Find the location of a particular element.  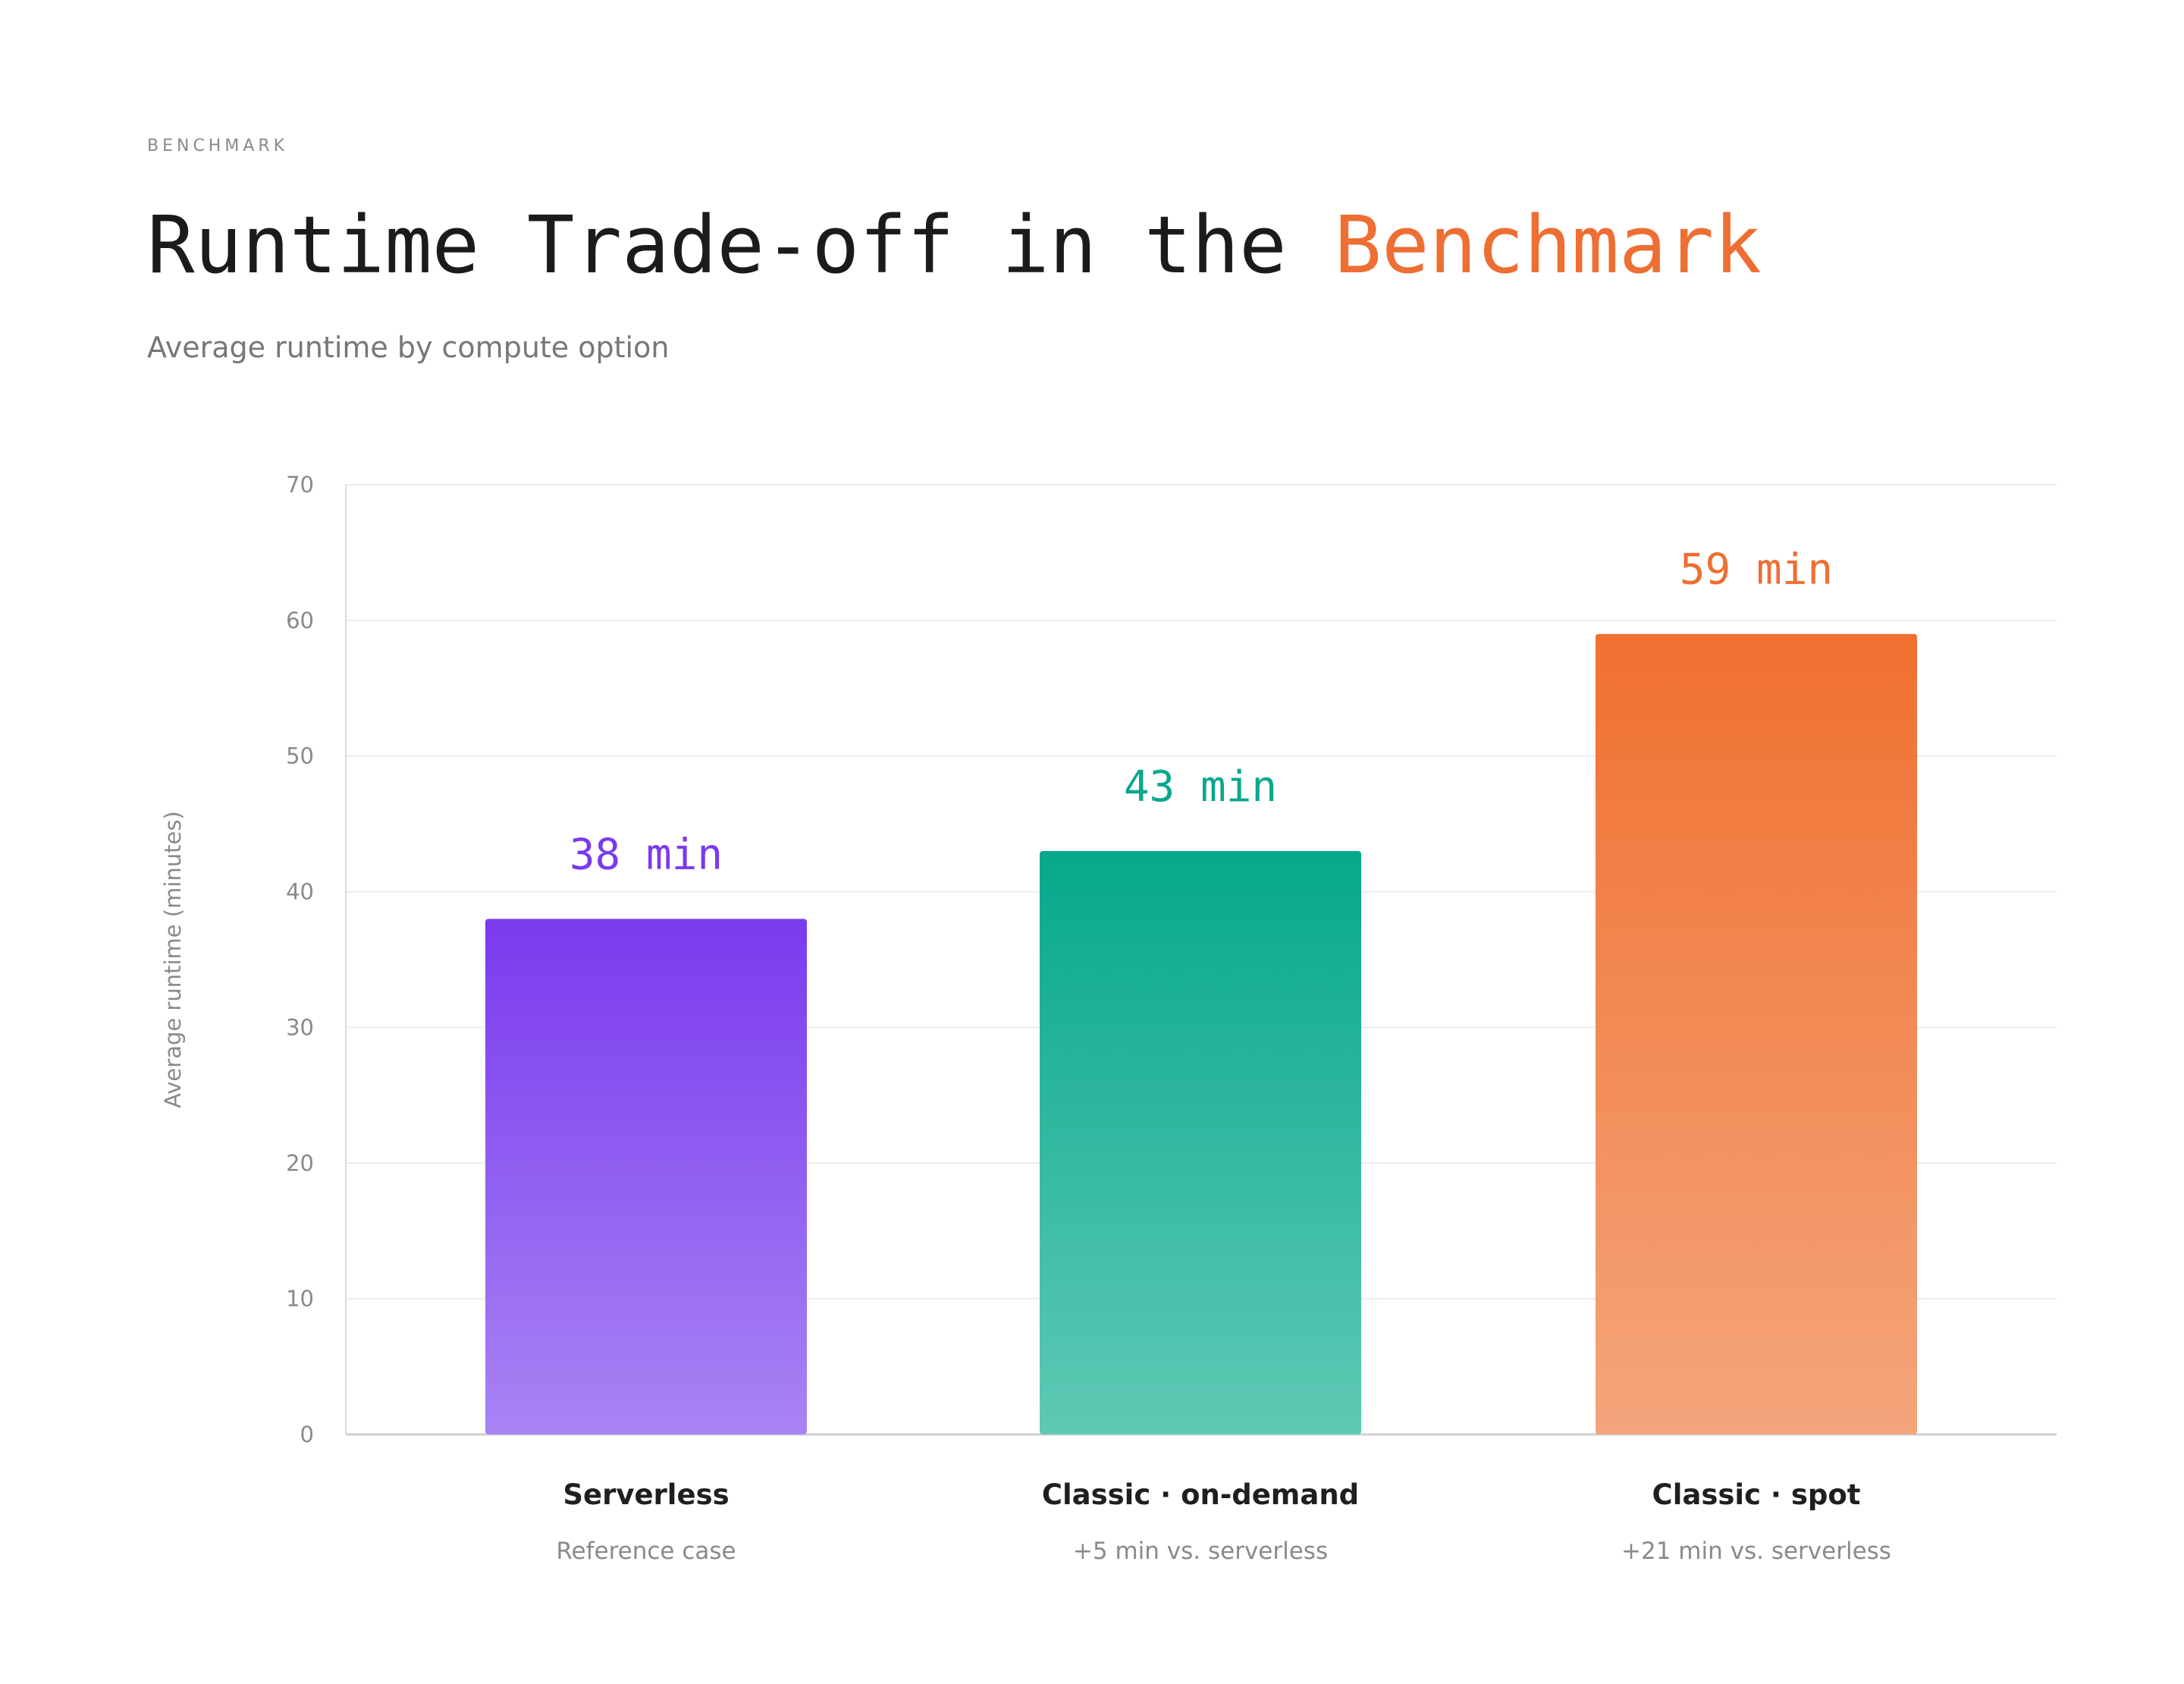

y-tick-label: 0 is located at coordinates (307, 1434).